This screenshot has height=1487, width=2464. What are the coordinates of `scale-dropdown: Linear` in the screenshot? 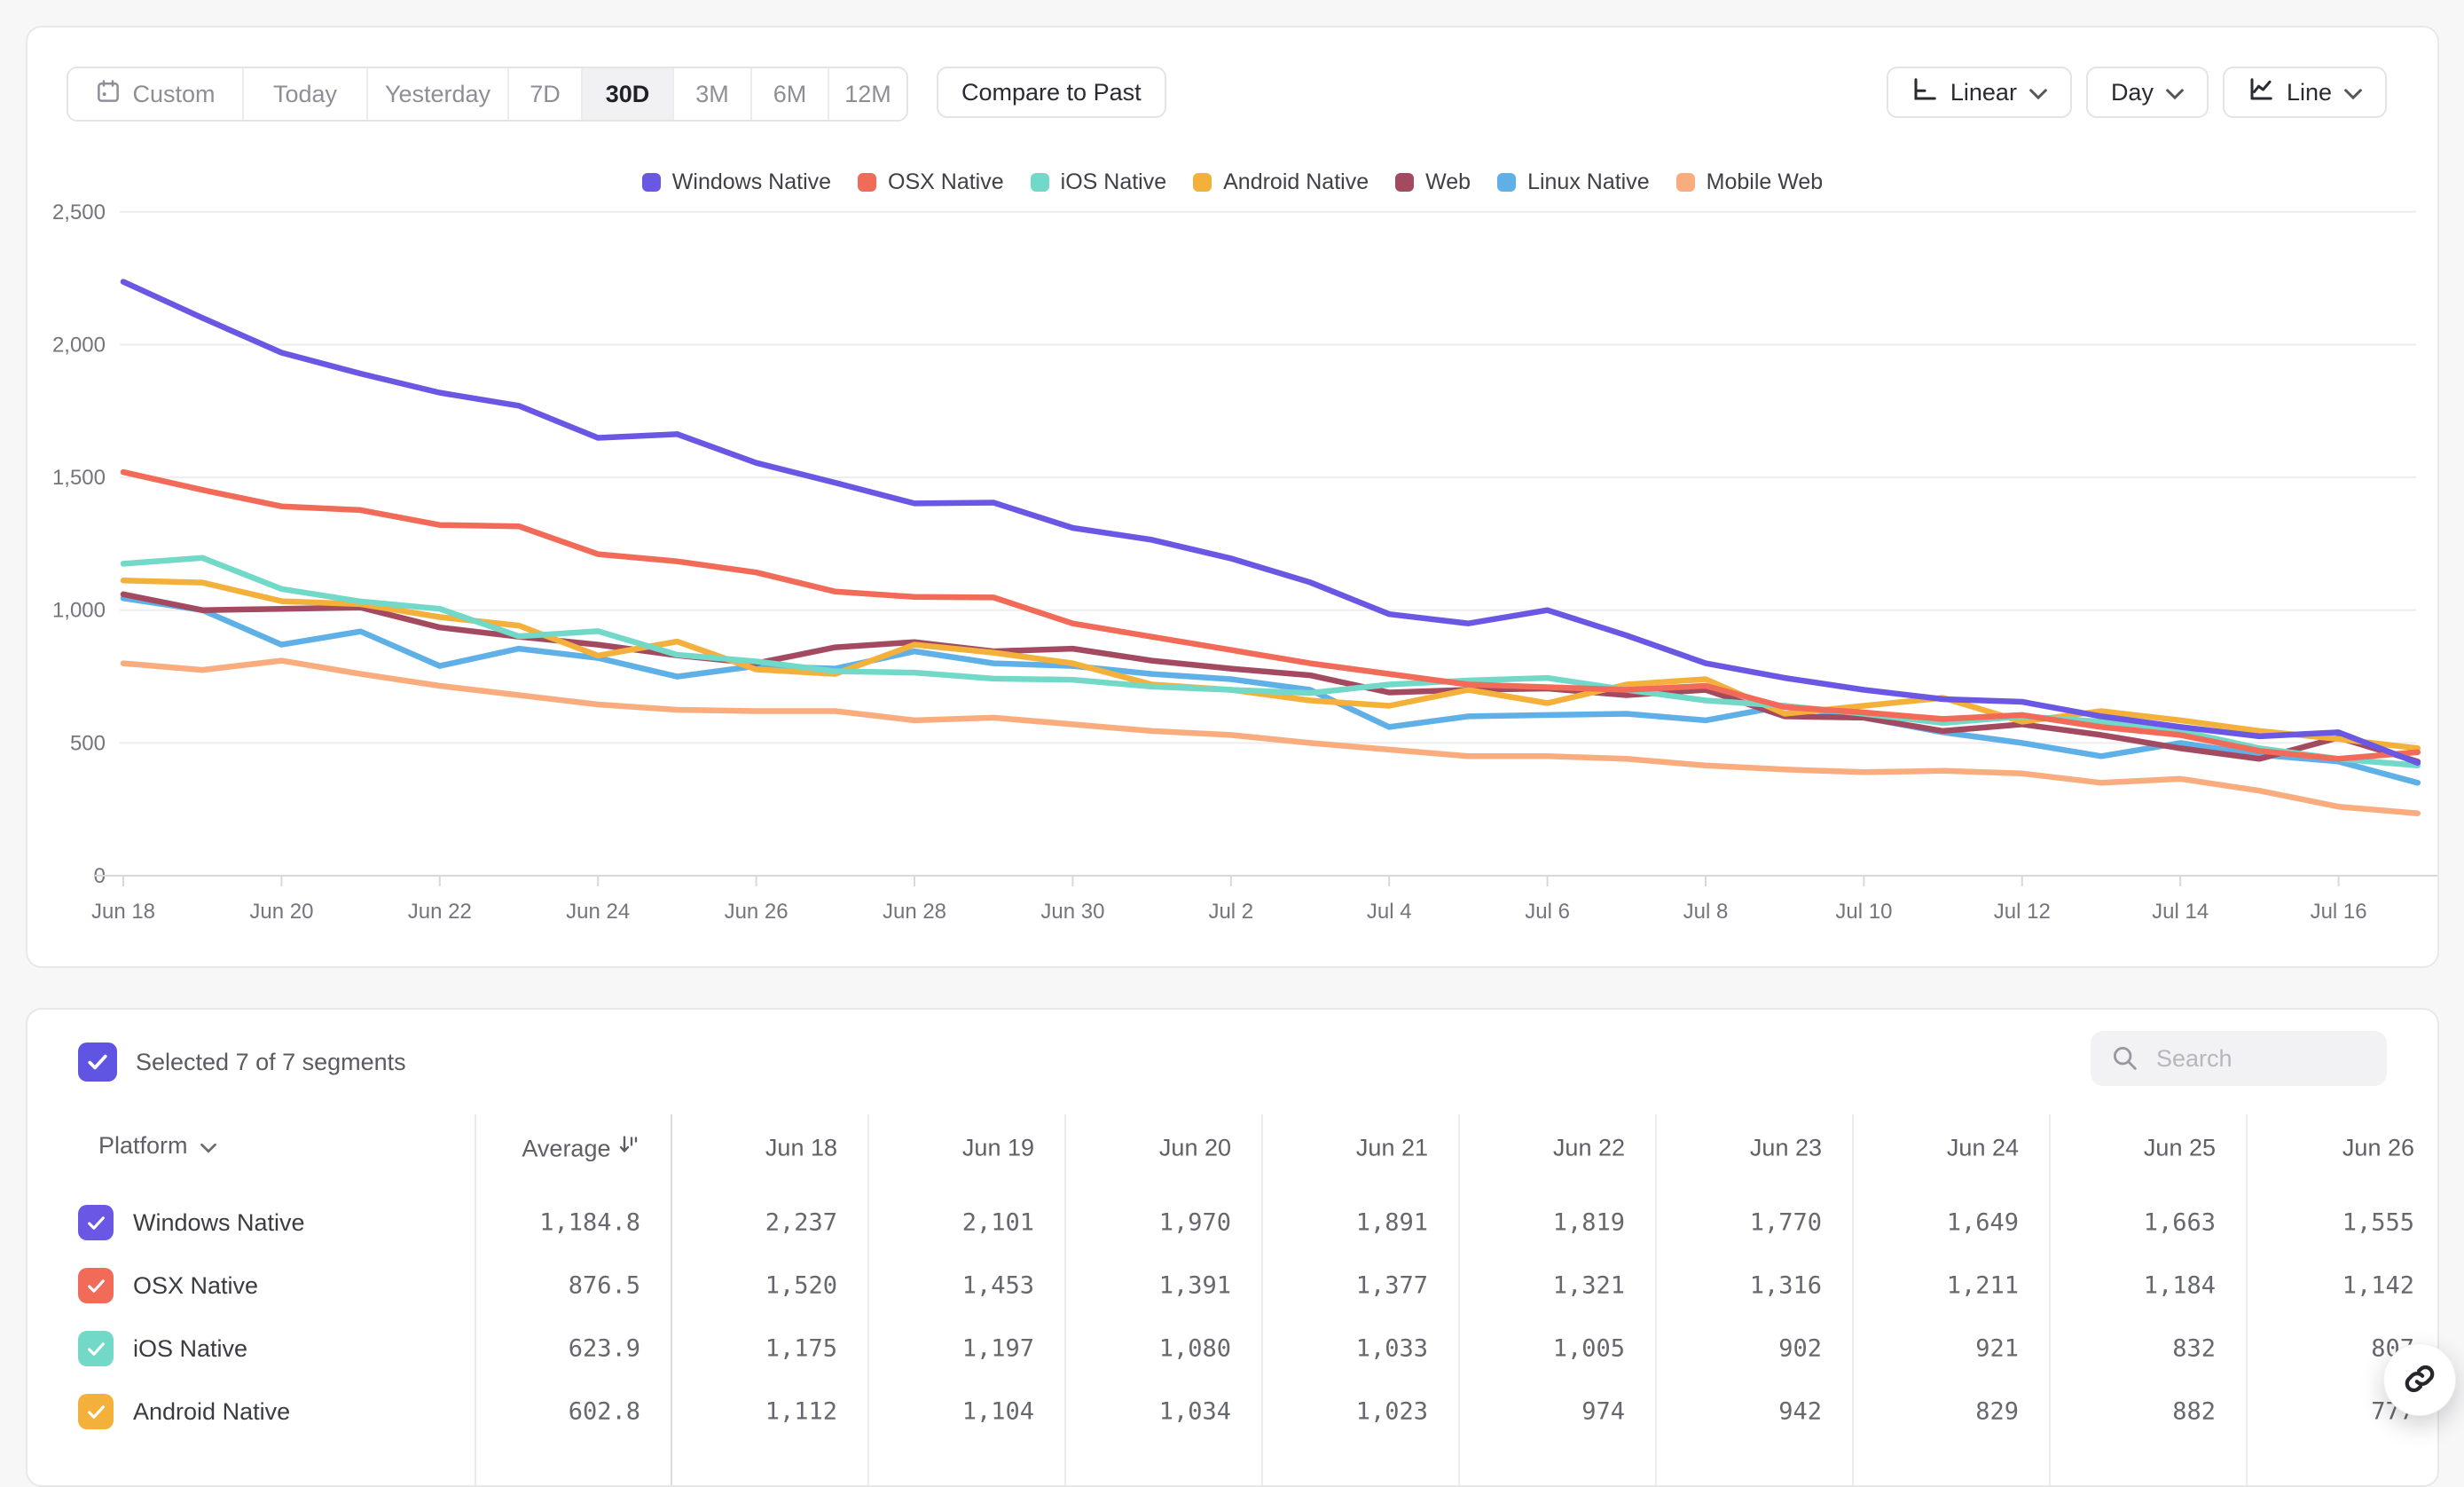 It's located at (1979, 92).